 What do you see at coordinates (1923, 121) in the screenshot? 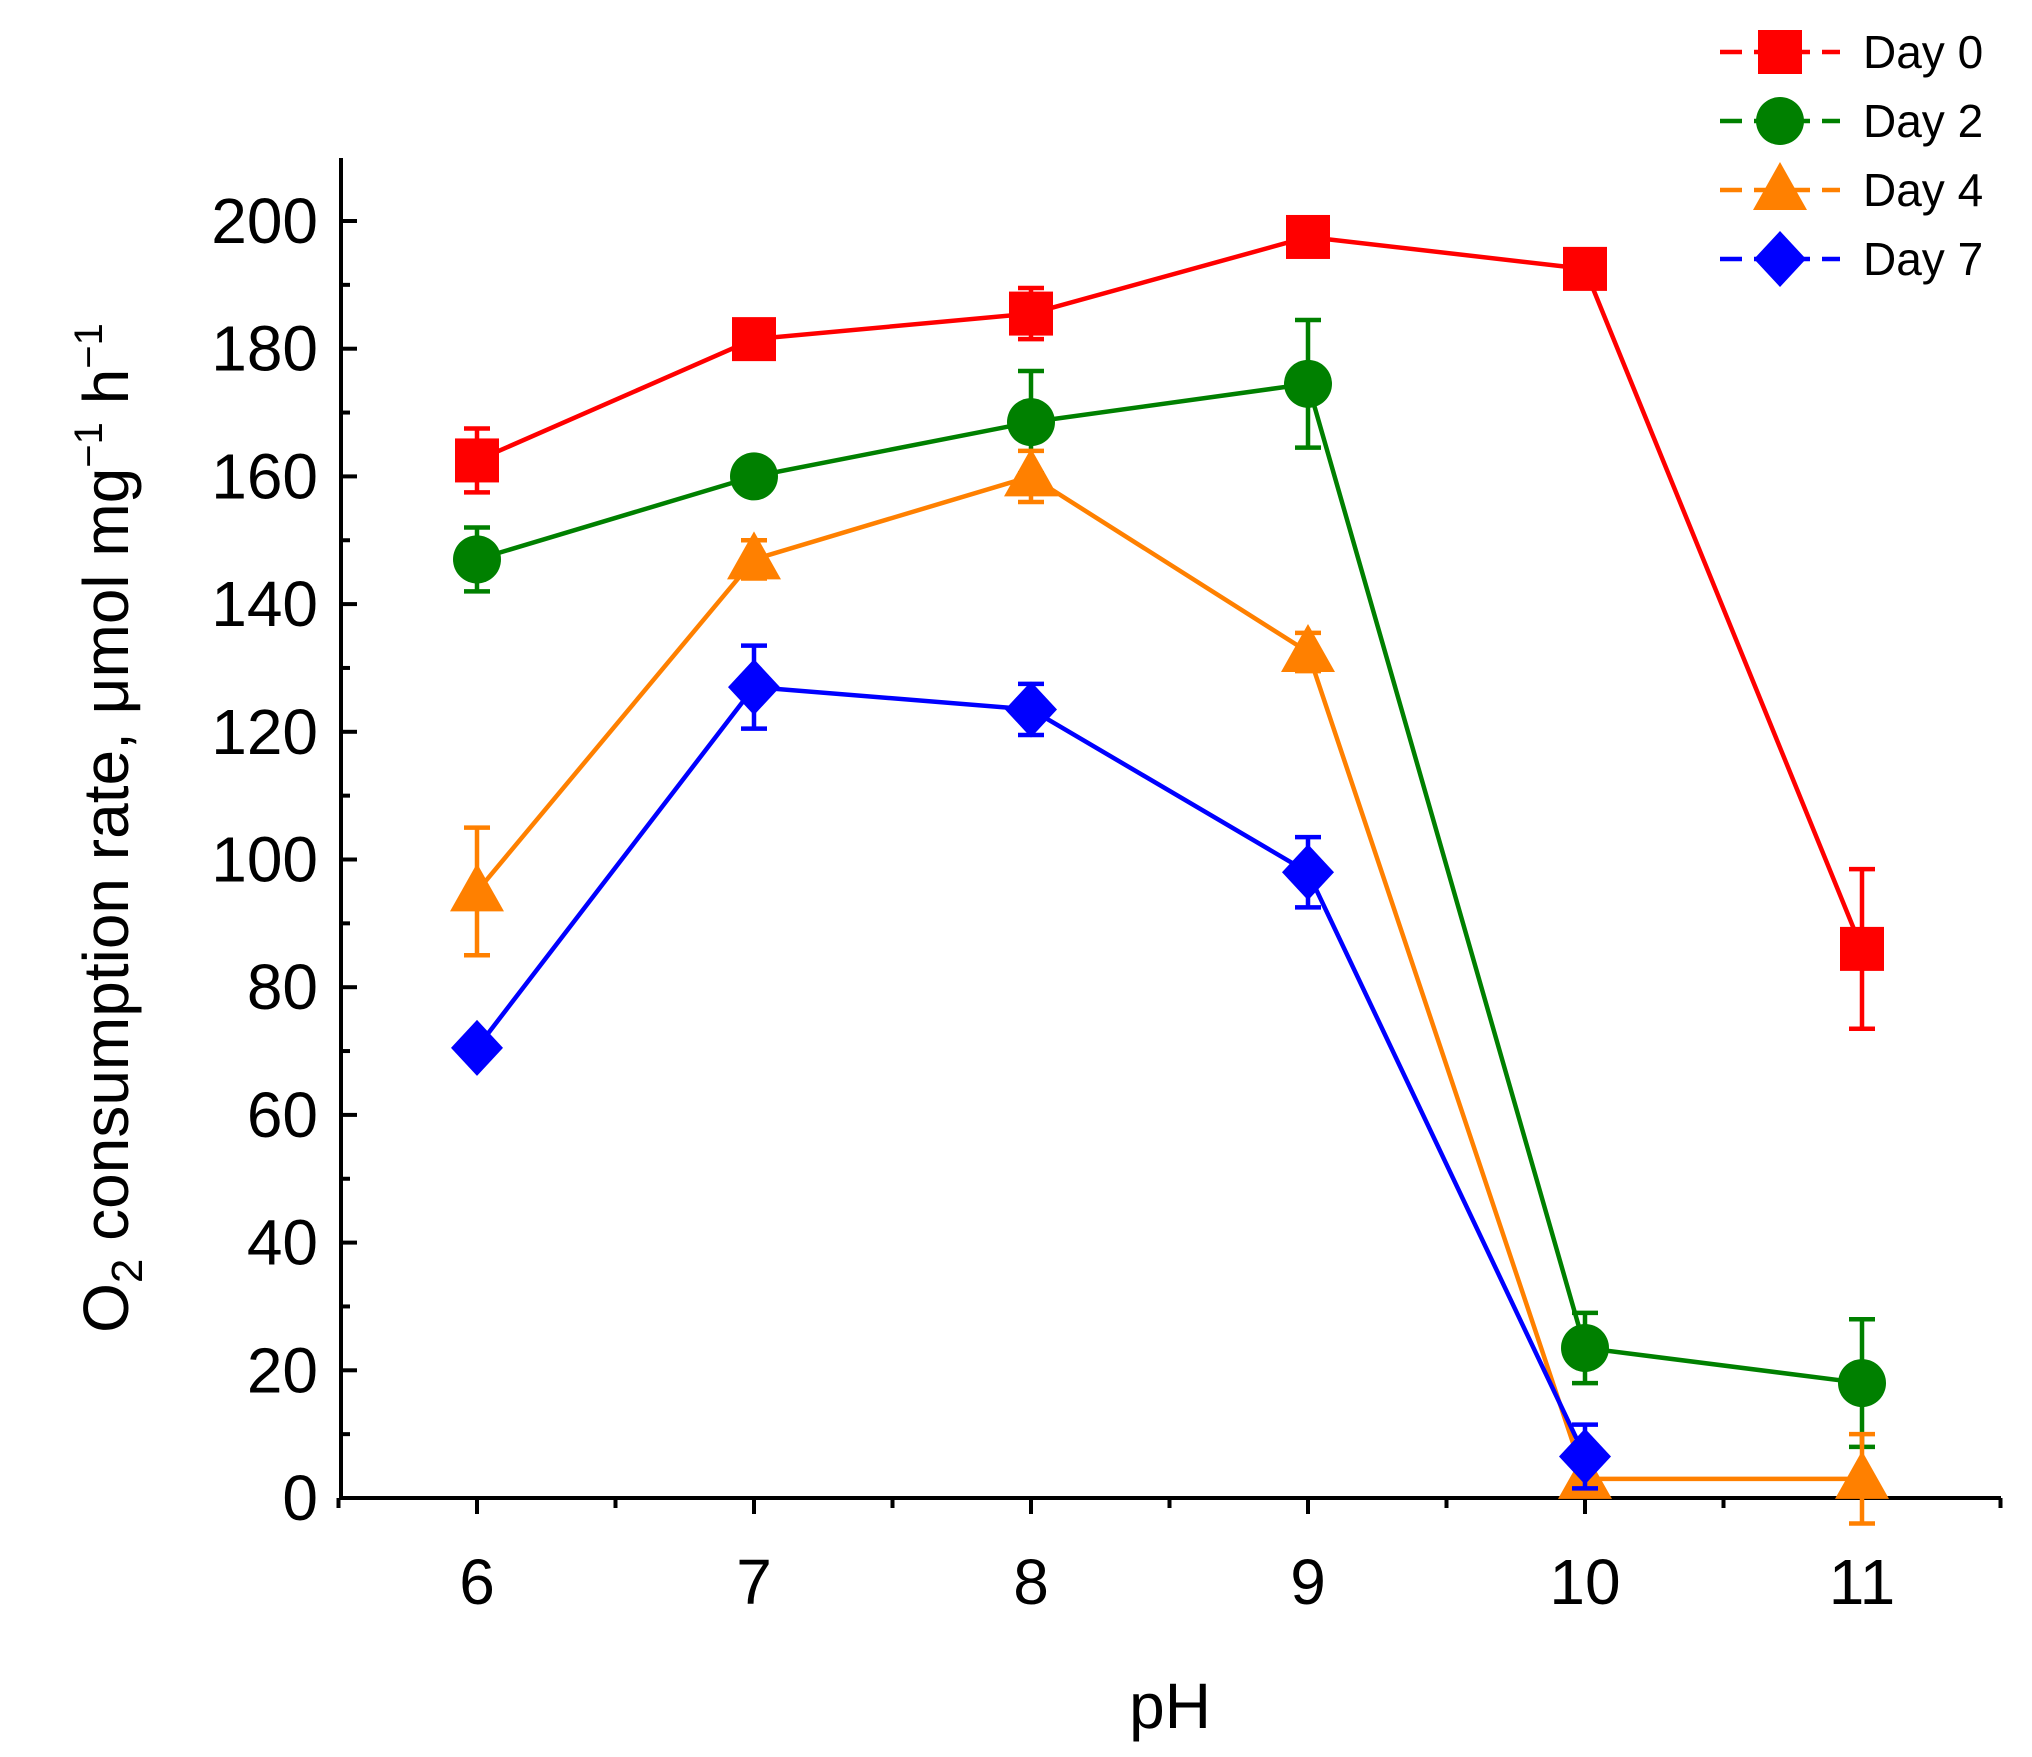
I see `legend-label: Day 2` at bounding box center [1923, 121].